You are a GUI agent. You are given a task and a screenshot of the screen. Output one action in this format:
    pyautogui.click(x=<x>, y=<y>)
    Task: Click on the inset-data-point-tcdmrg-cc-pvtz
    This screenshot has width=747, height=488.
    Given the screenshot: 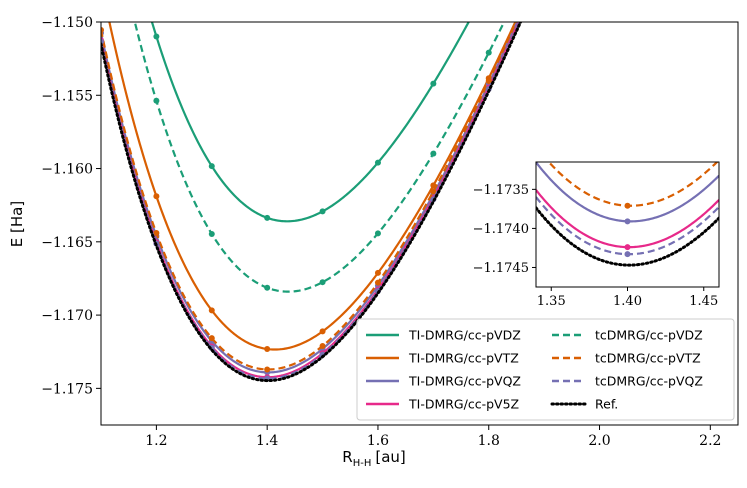 What is the action you would take?
    pyautogui.click(x=627, y=205)
    